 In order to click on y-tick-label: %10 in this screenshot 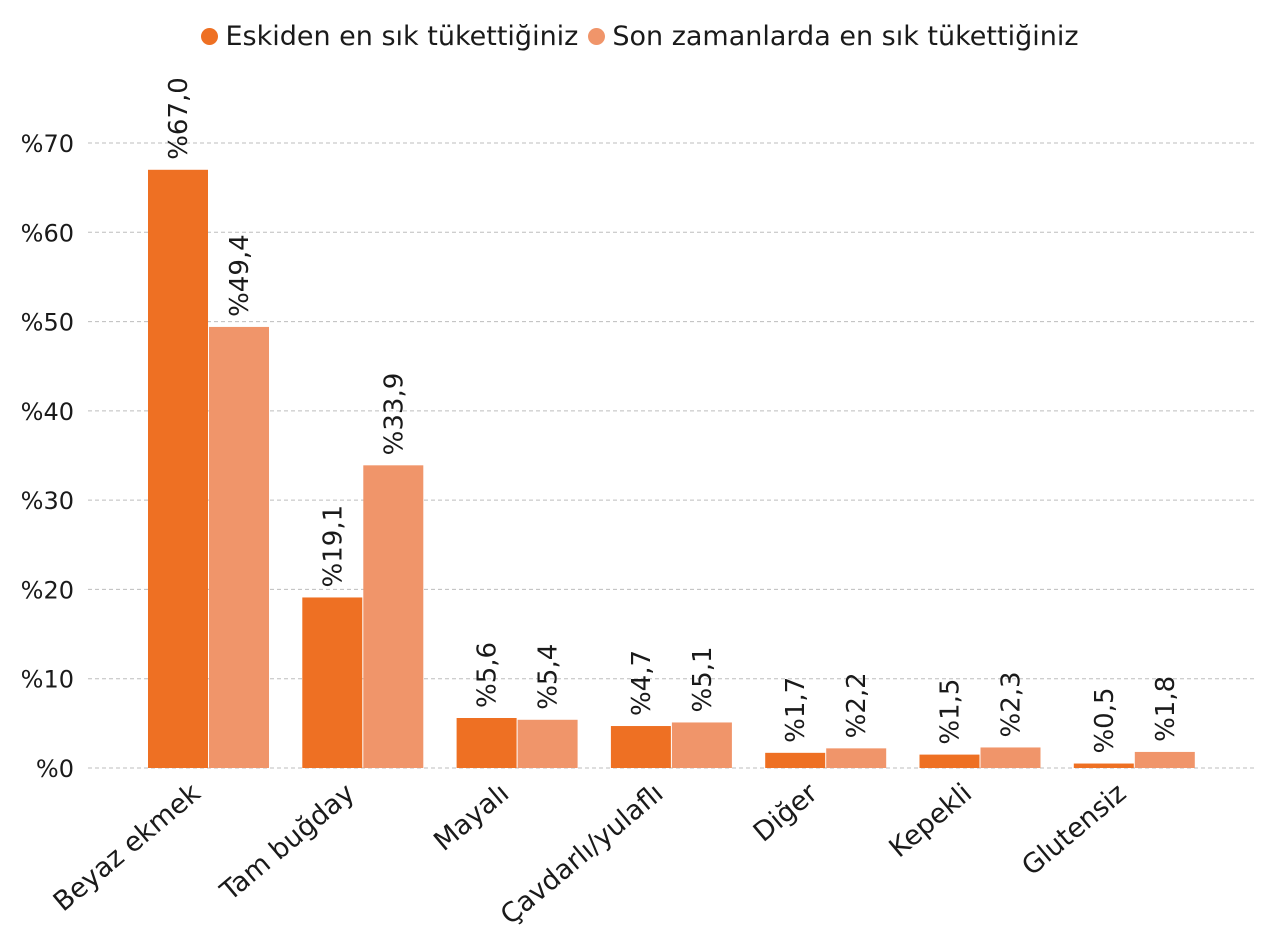, I will do `click(47, 680)`.